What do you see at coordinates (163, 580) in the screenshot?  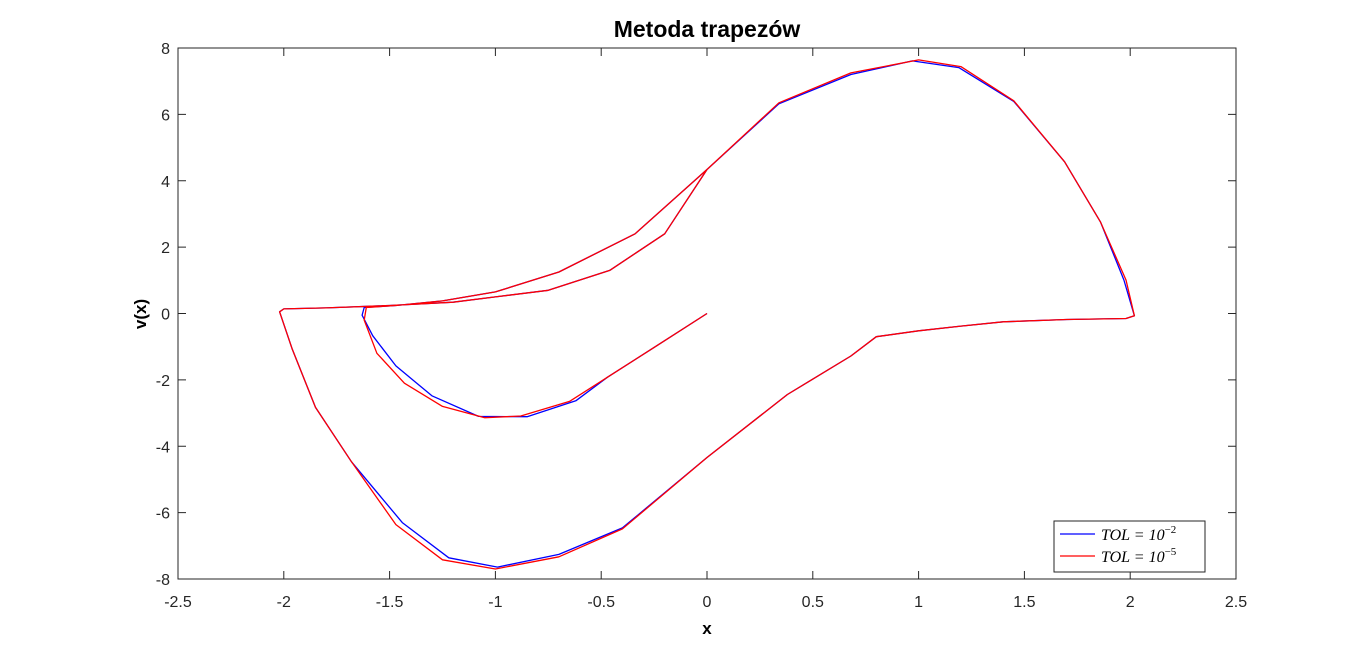 I see `y-tick-label: -8` at bounding box center [163, 580].